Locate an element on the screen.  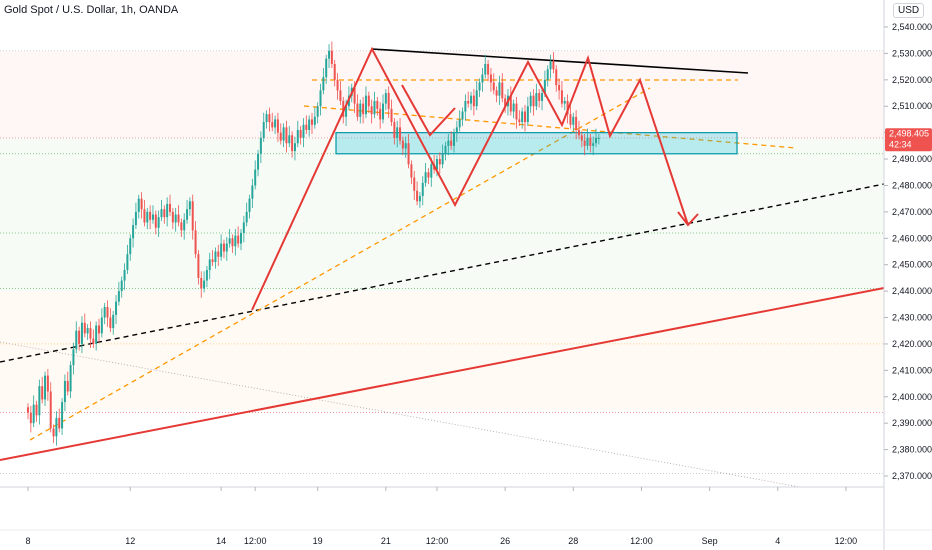
price-badge-countdown: 42:34 is located at coordinates (900, 144).